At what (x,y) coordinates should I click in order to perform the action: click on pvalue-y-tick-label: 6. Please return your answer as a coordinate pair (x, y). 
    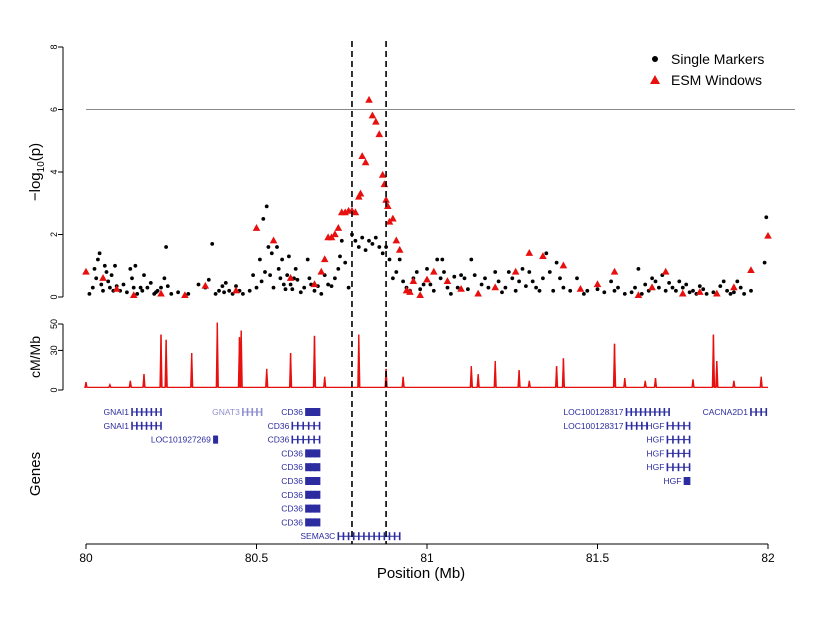
    Looking at the image, I should click on (54, 109).